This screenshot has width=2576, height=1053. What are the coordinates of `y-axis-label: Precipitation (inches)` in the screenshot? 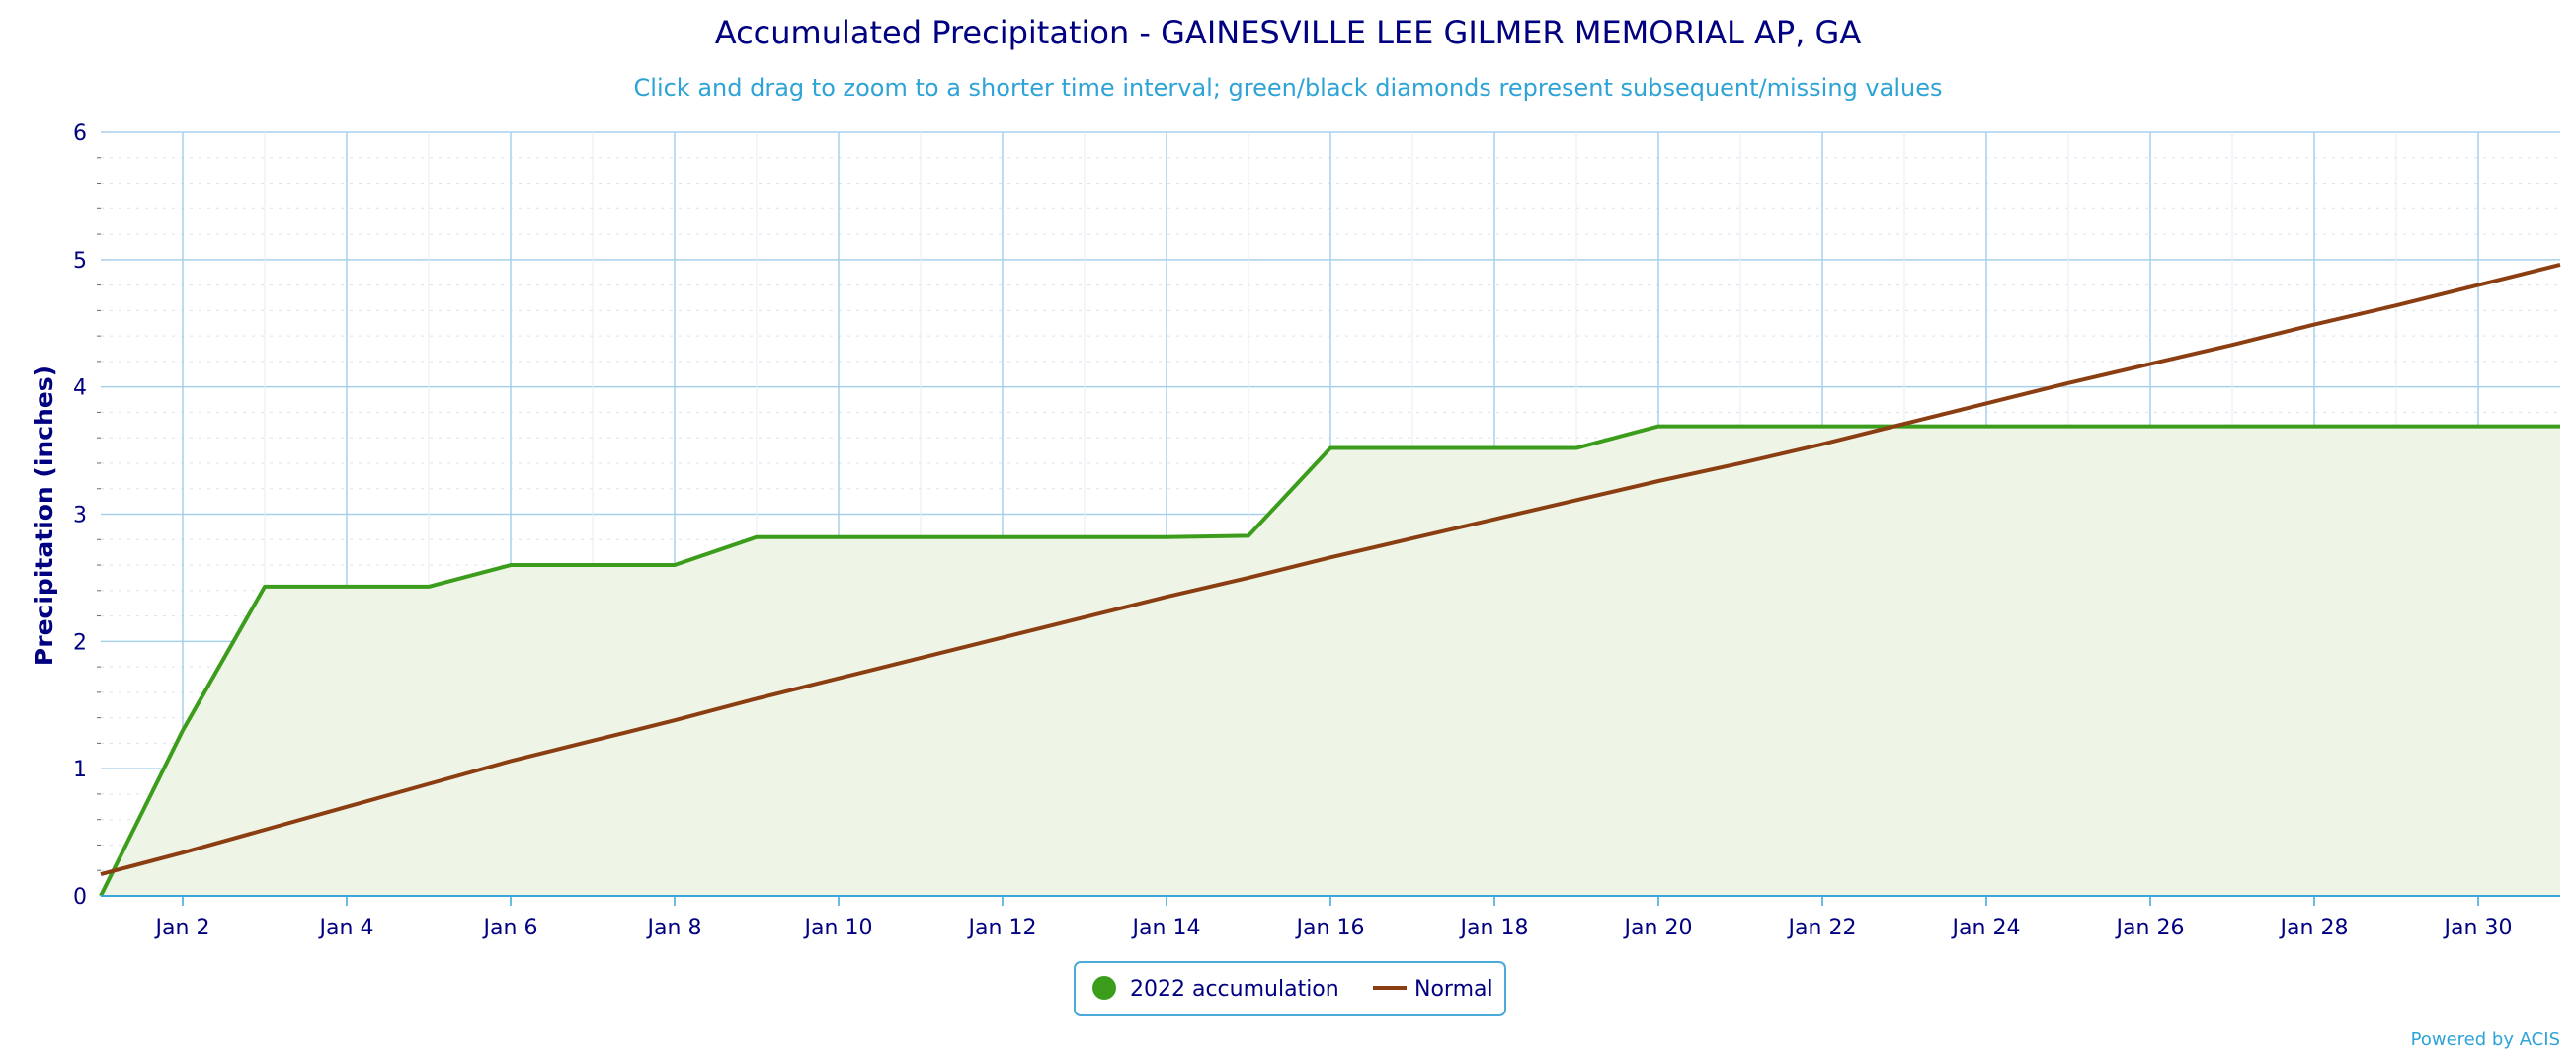 It's located at (44, 515).